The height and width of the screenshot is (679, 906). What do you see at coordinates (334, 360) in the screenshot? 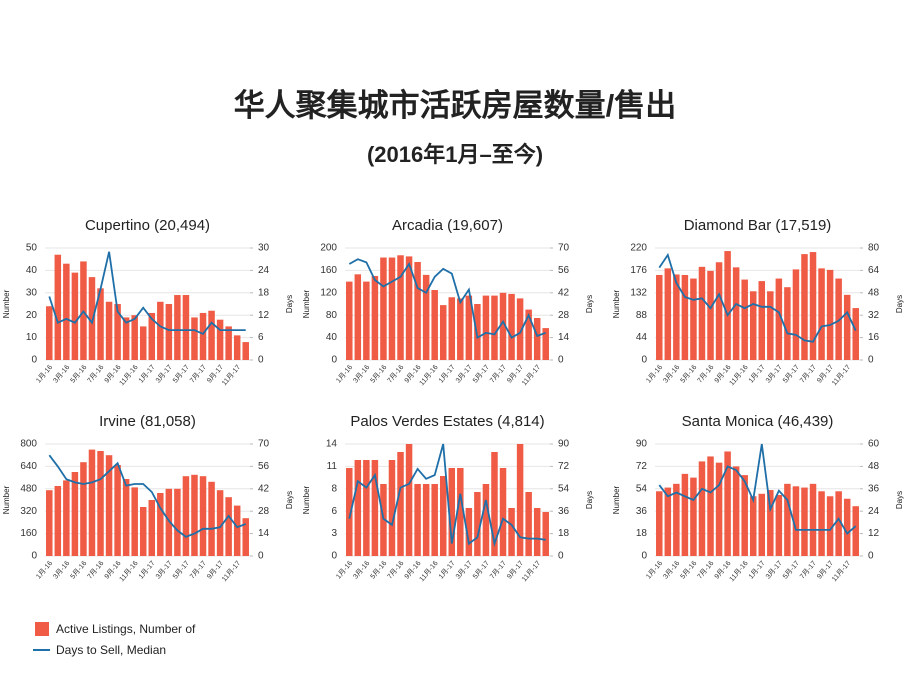
I see `y-tick-label: 0` at bounding box center [334, 360].